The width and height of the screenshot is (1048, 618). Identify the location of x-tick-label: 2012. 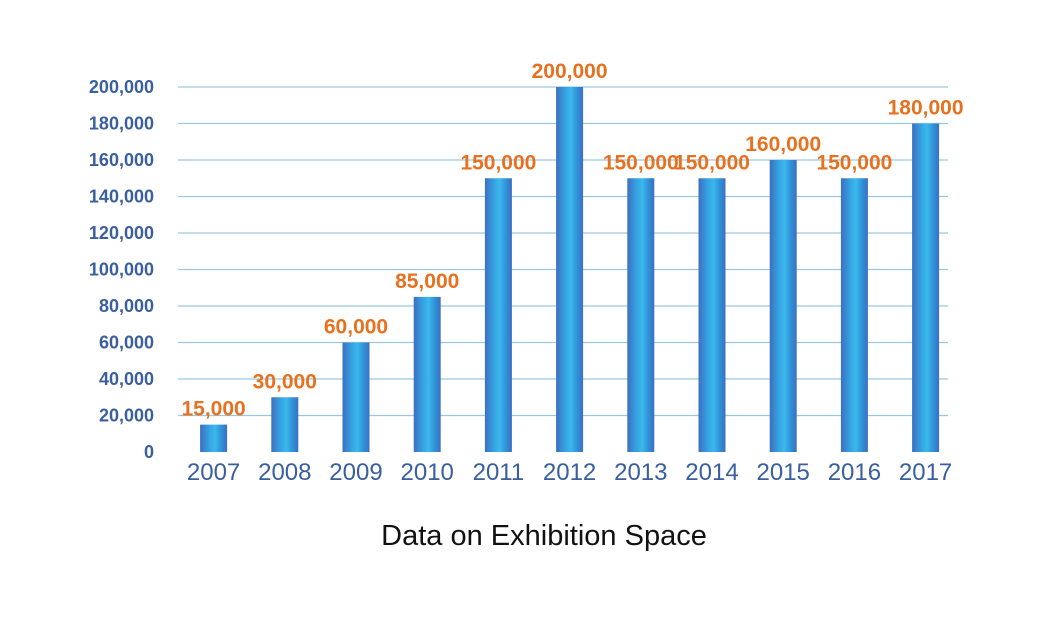
(569, 472).